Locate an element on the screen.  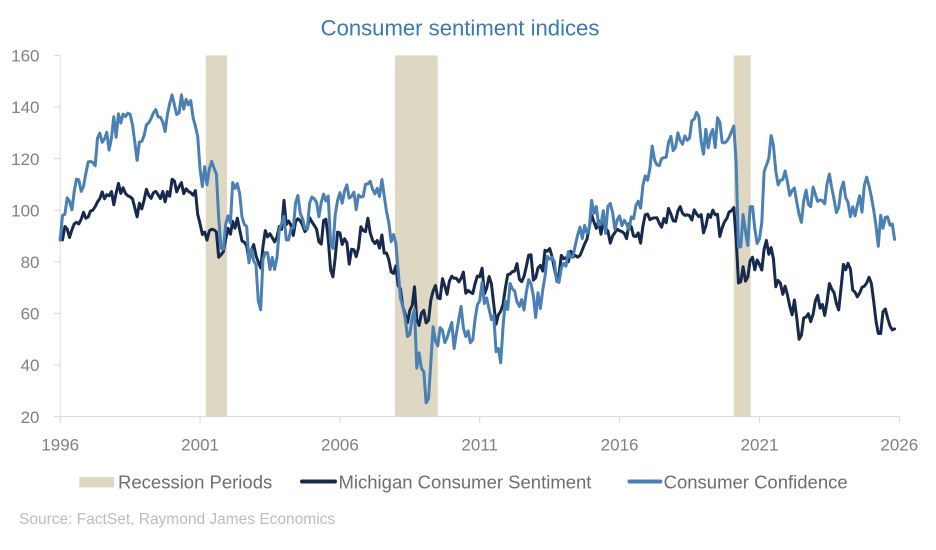
svg-text: Consumer sentiment indices is located at coordinates (460, 28).